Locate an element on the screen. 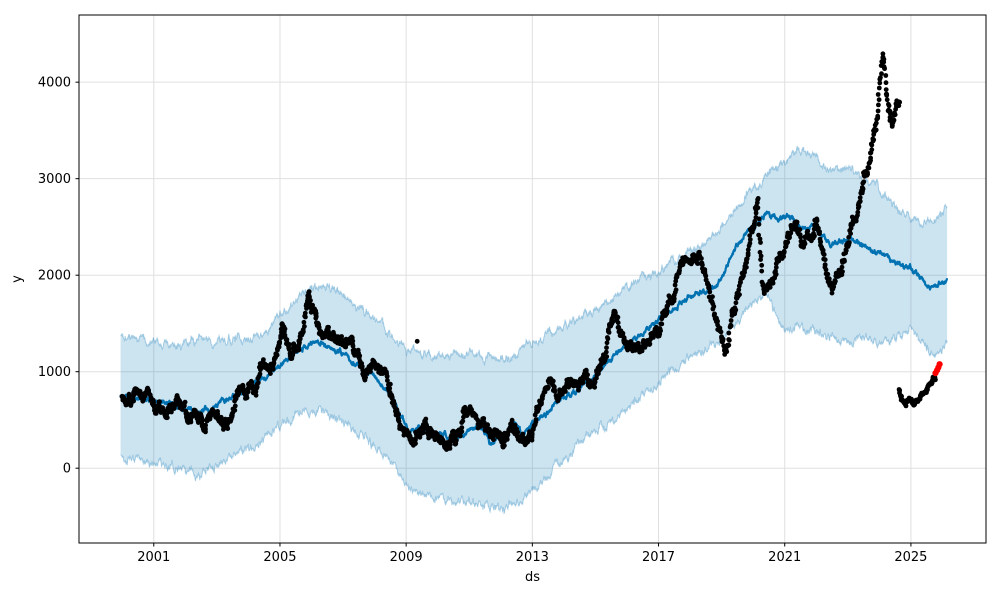 The width and height of the screenshot is (1000, 600). x-axis: 2001 2005 2009 2013 2017 2021 2025 ds is located at coordinates (532, 564).